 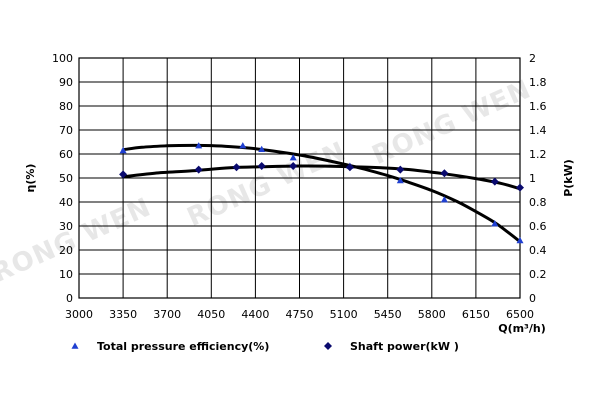 What do you see at coordinates (66, 226) in the screenshot?
I see `left-axis-tick-label: 30` at bounding box center [66, 226].